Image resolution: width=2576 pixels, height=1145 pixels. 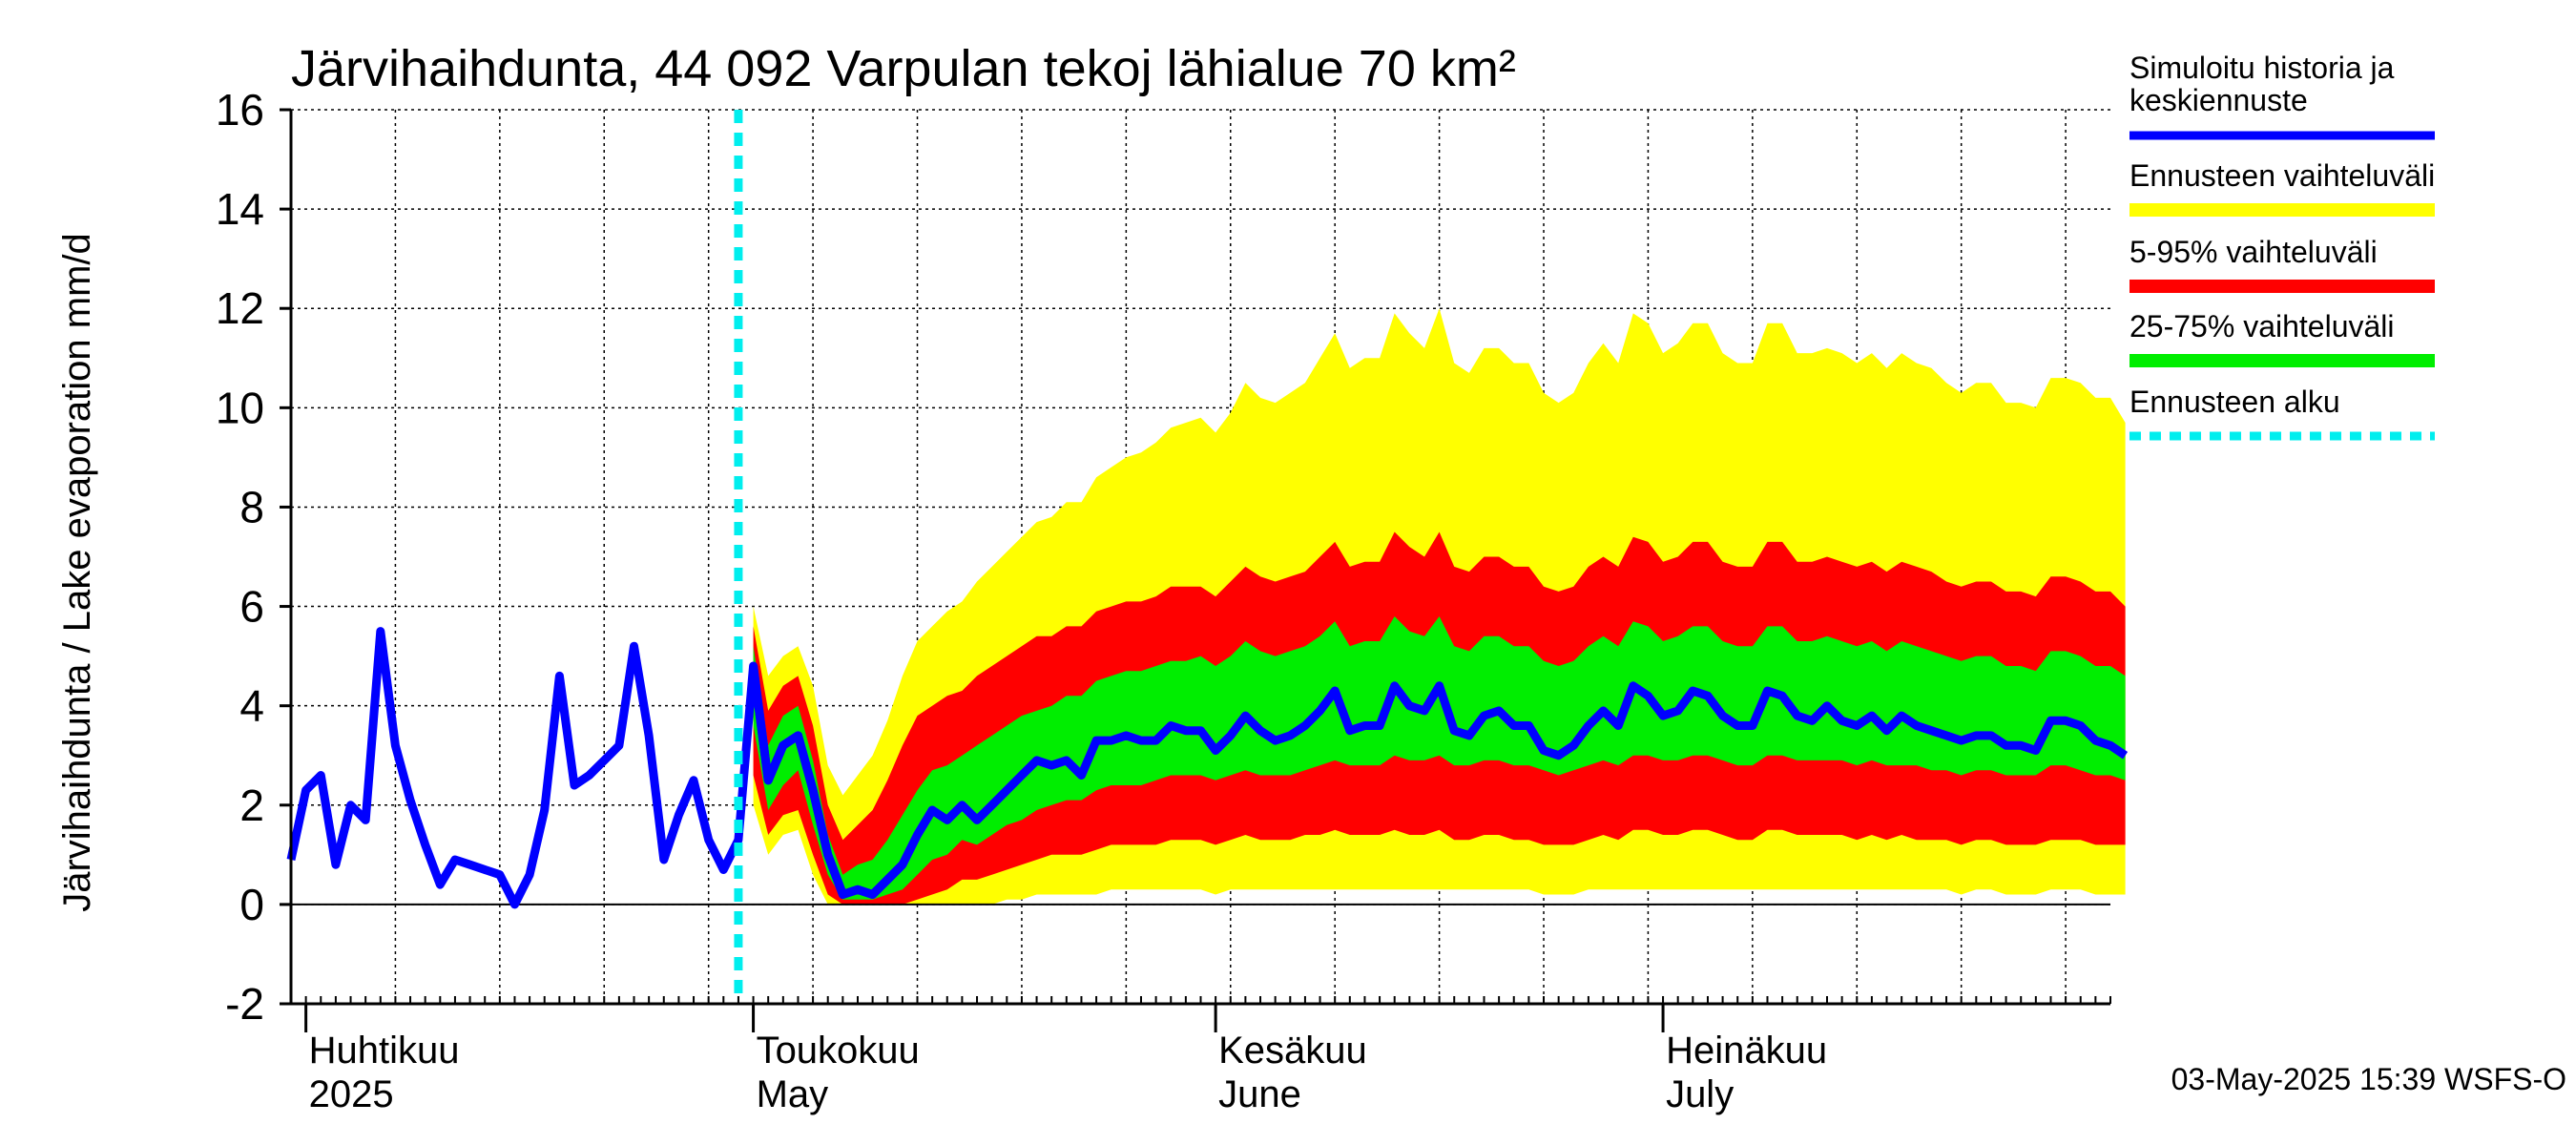 What do you see at coordinates (1439, 782) in the screenshot?
I see `series-median-line` at bounding box center [1439, 782].